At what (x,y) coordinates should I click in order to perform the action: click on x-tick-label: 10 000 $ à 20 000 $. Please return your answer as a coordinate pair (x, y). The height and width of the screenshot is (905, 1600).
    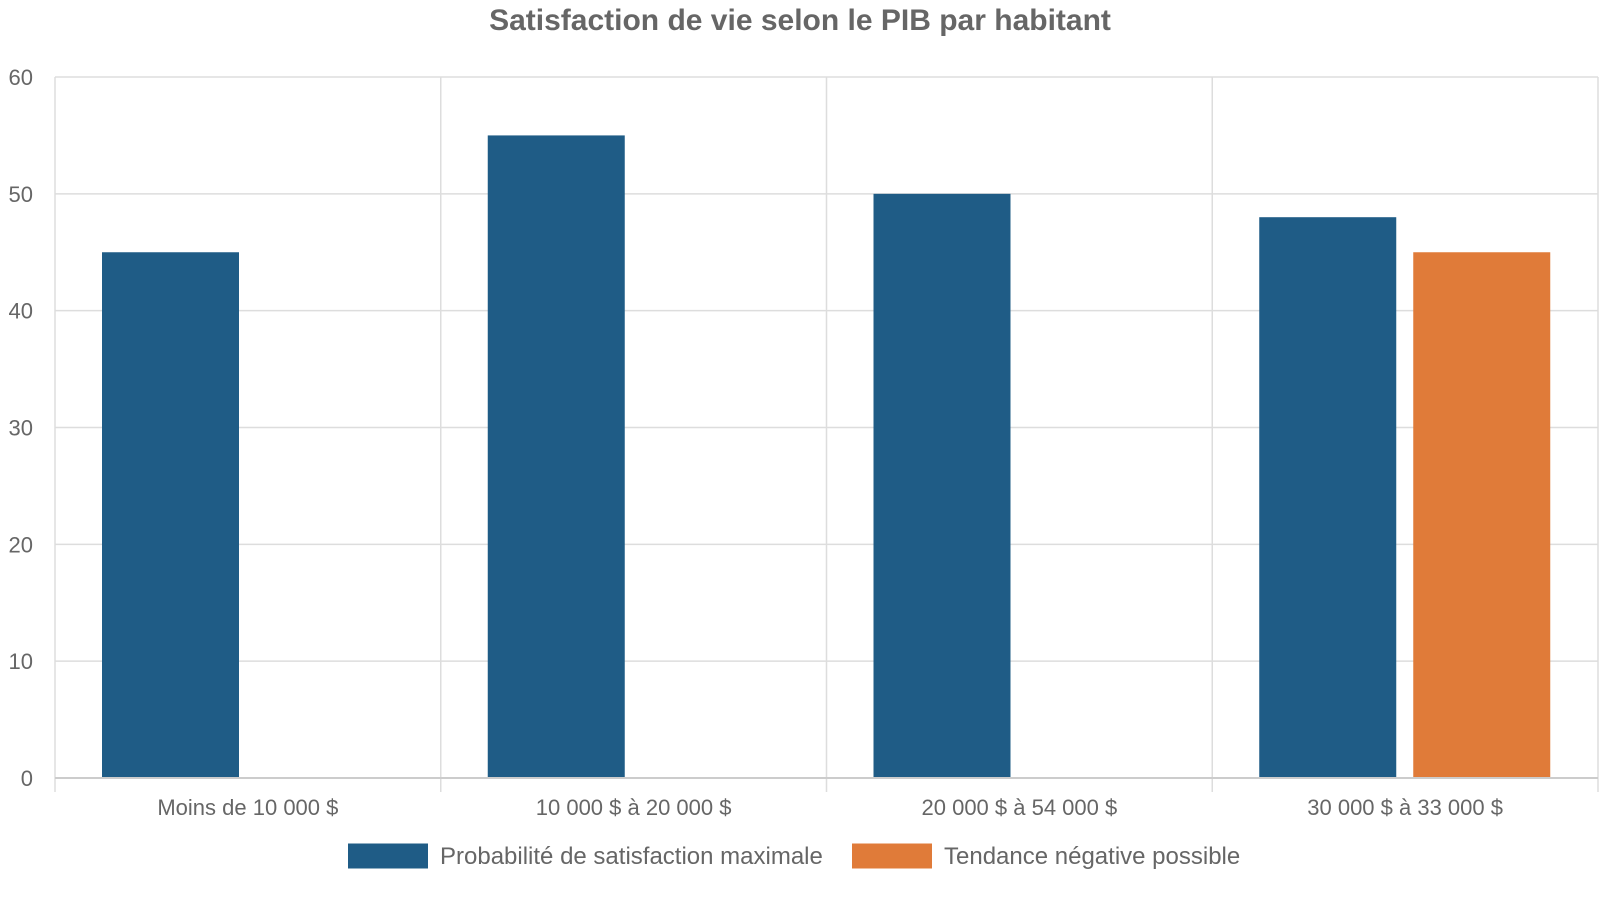
    Looking at the image, I should click on (634, 807).